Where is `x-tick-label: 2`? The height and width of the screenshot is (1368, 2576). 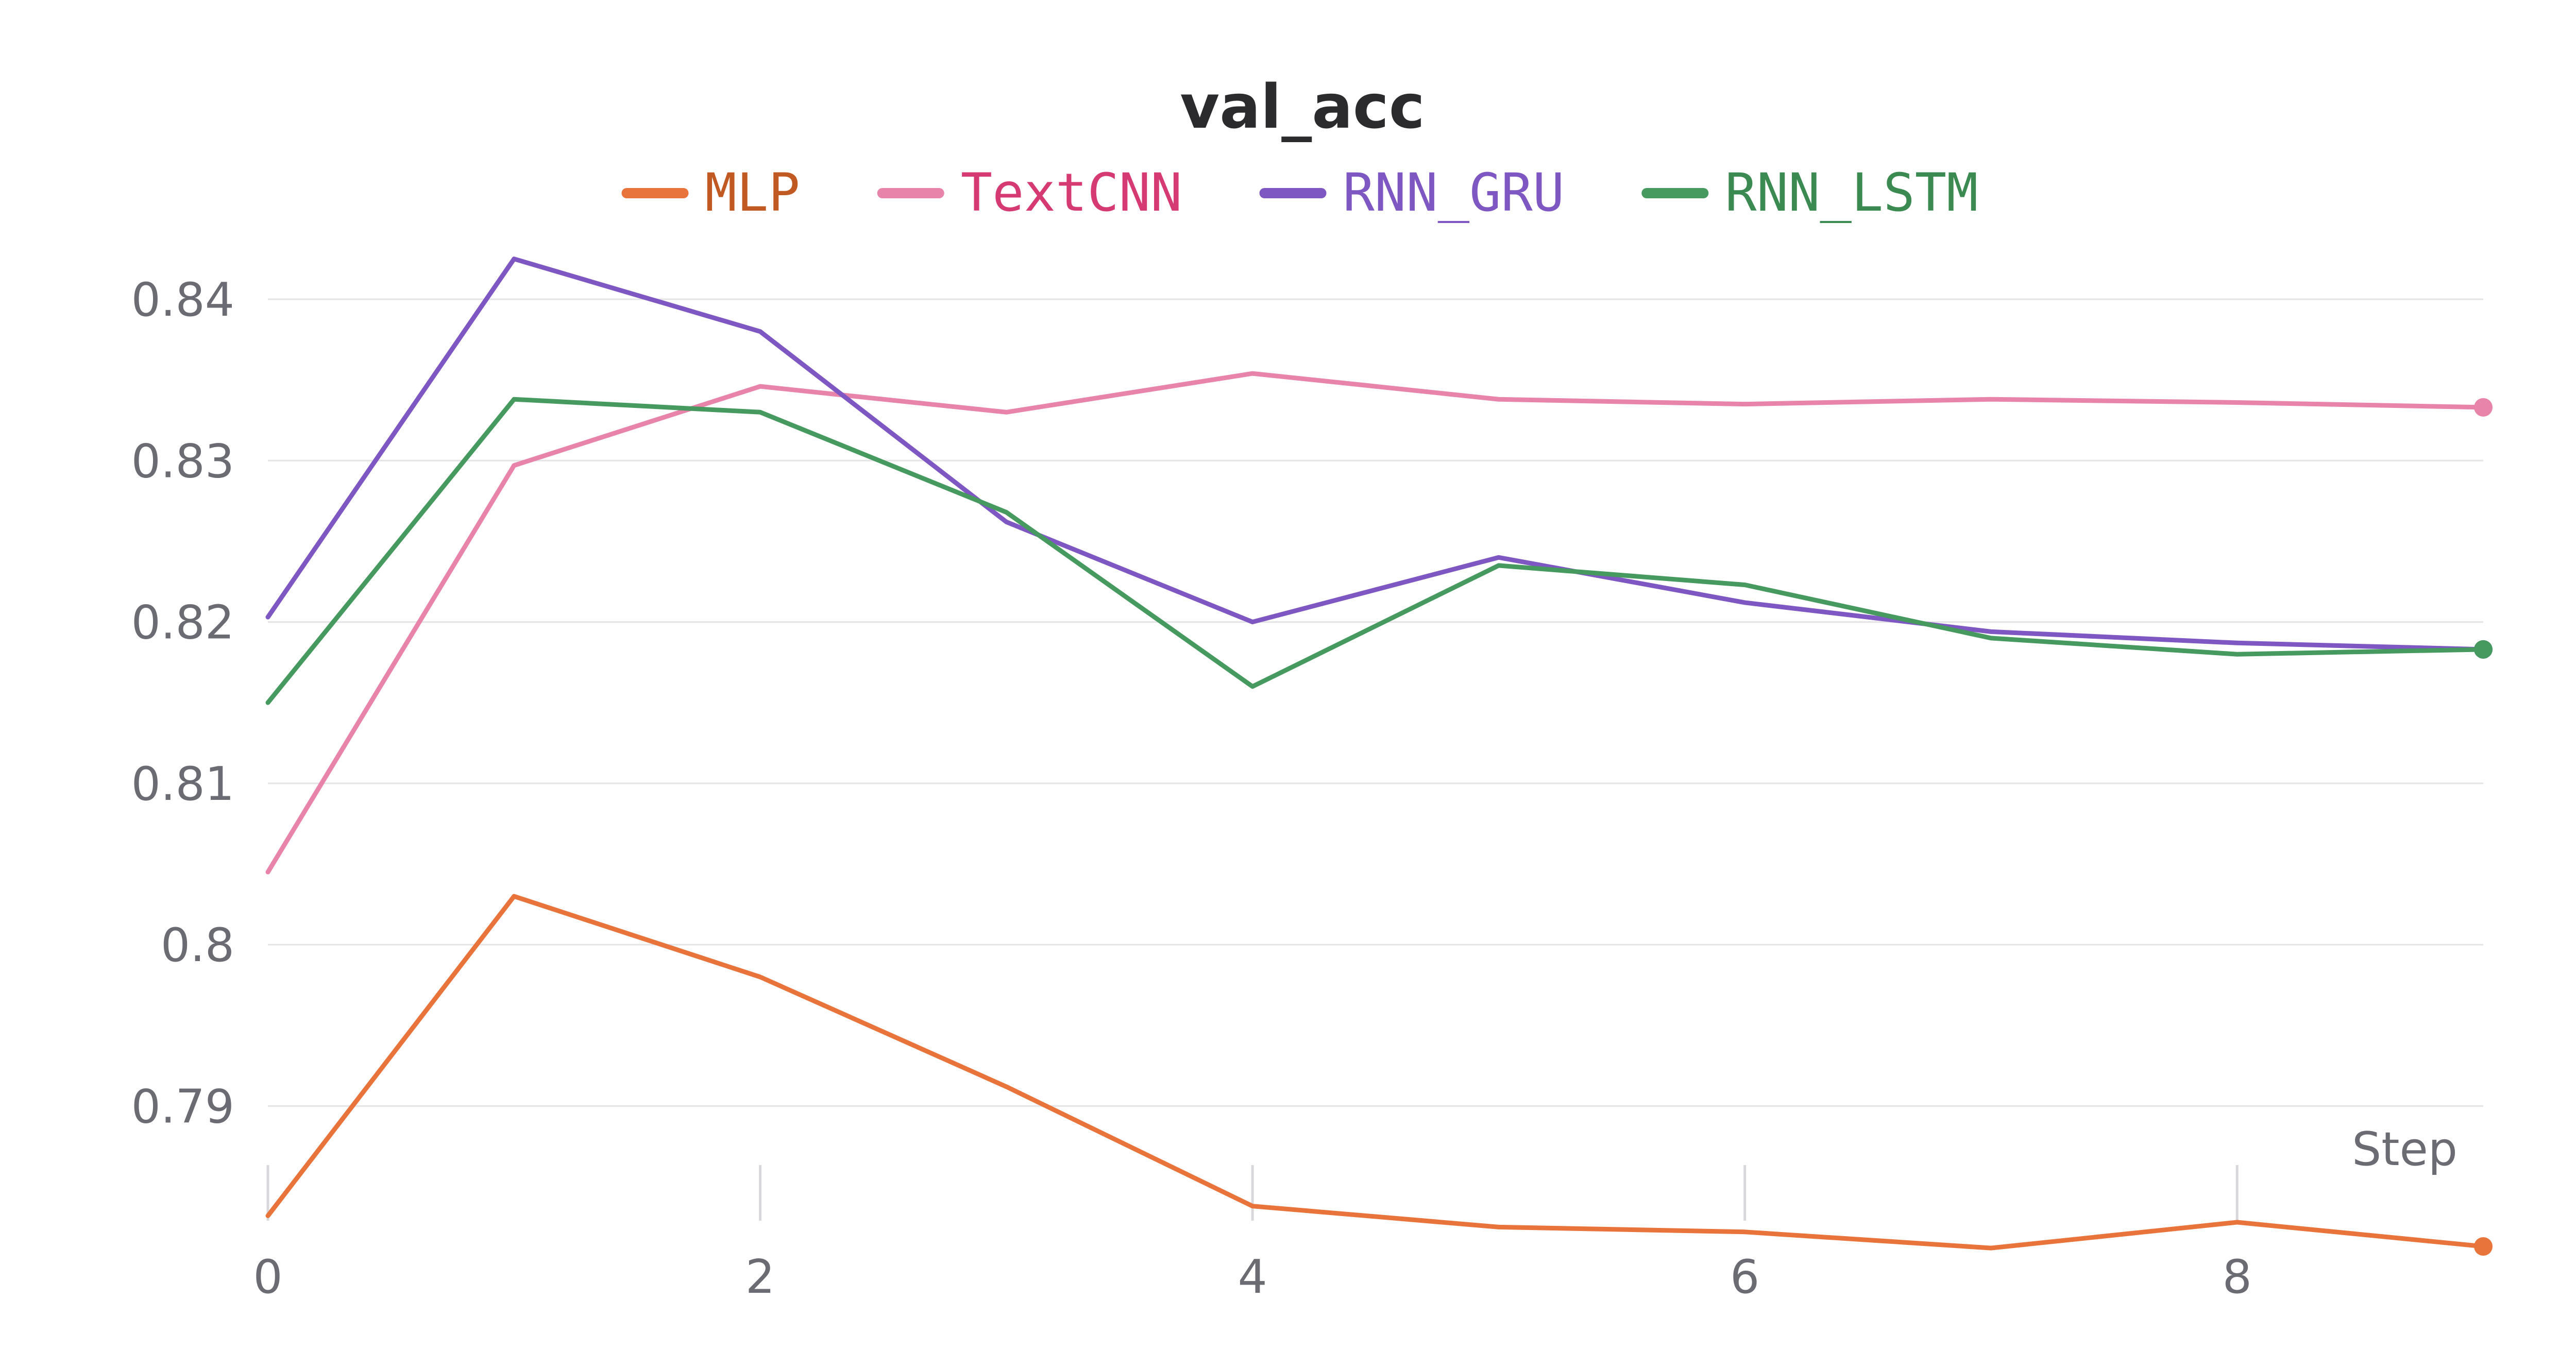 x-tick-label: 2 is located at coordinates (760, 1277).